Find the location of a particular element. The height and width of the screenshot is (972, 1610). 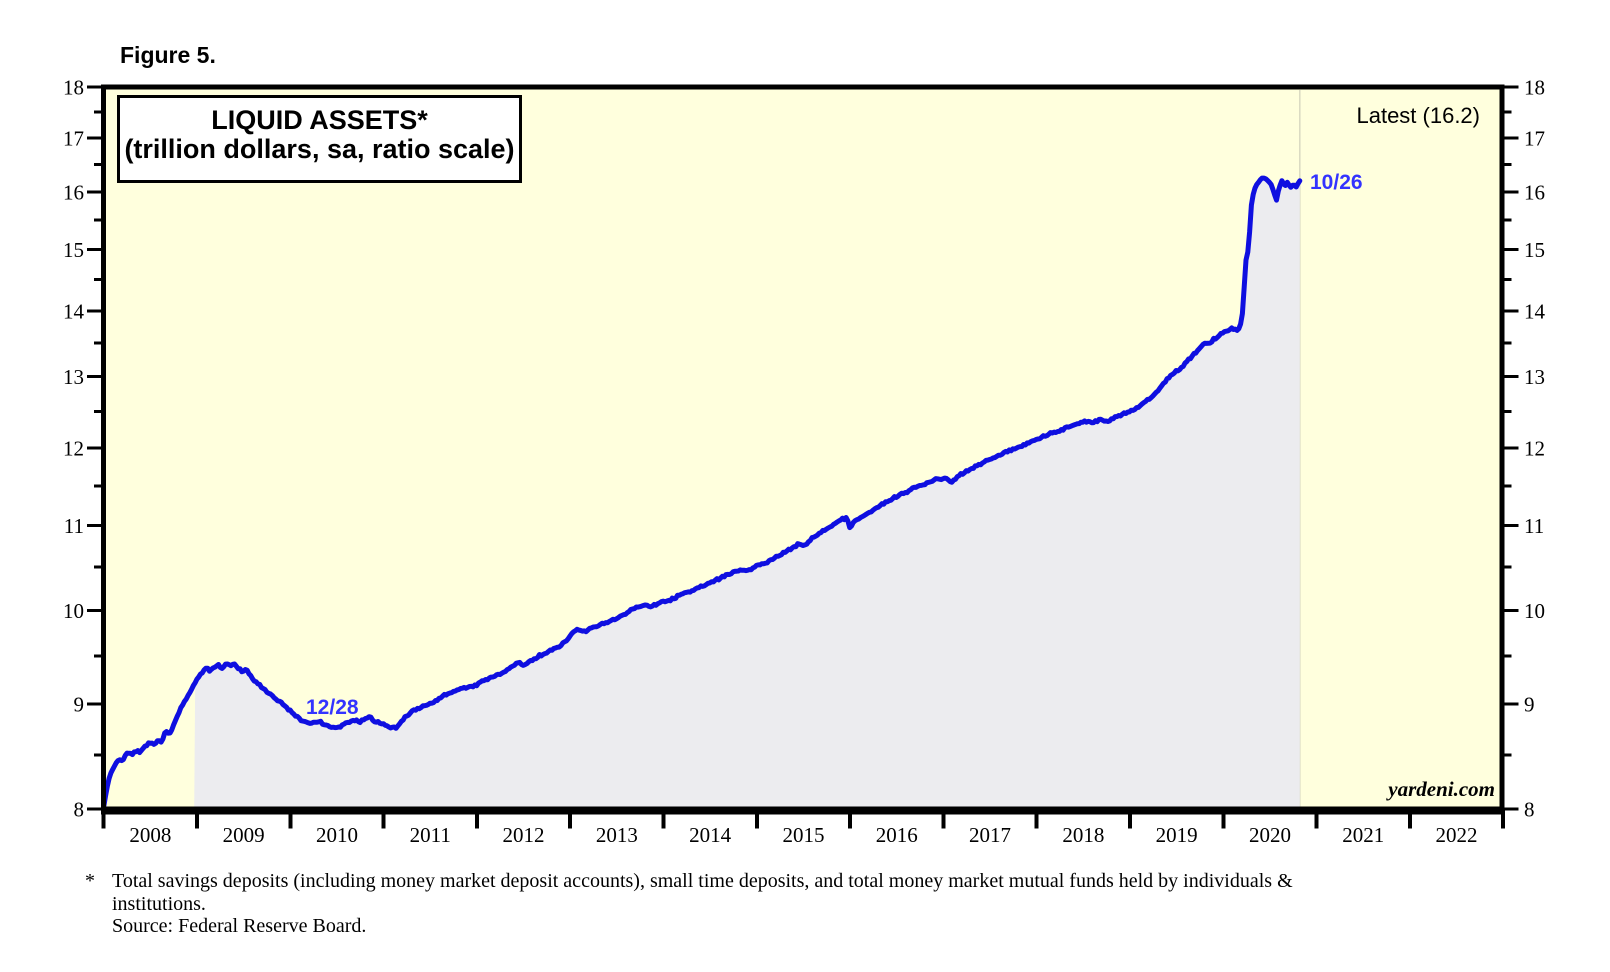

footnote-source: Source: Federal Reserve Board. is located at coordinates (239, 926).